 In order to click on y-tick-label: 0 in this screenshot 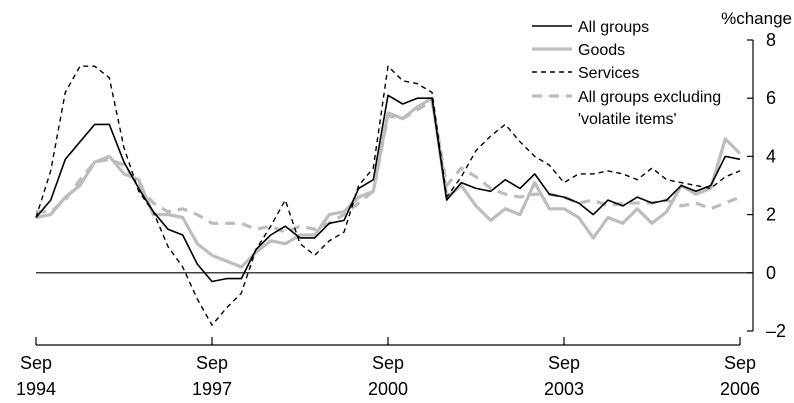, I will do `click(771, 273)`.